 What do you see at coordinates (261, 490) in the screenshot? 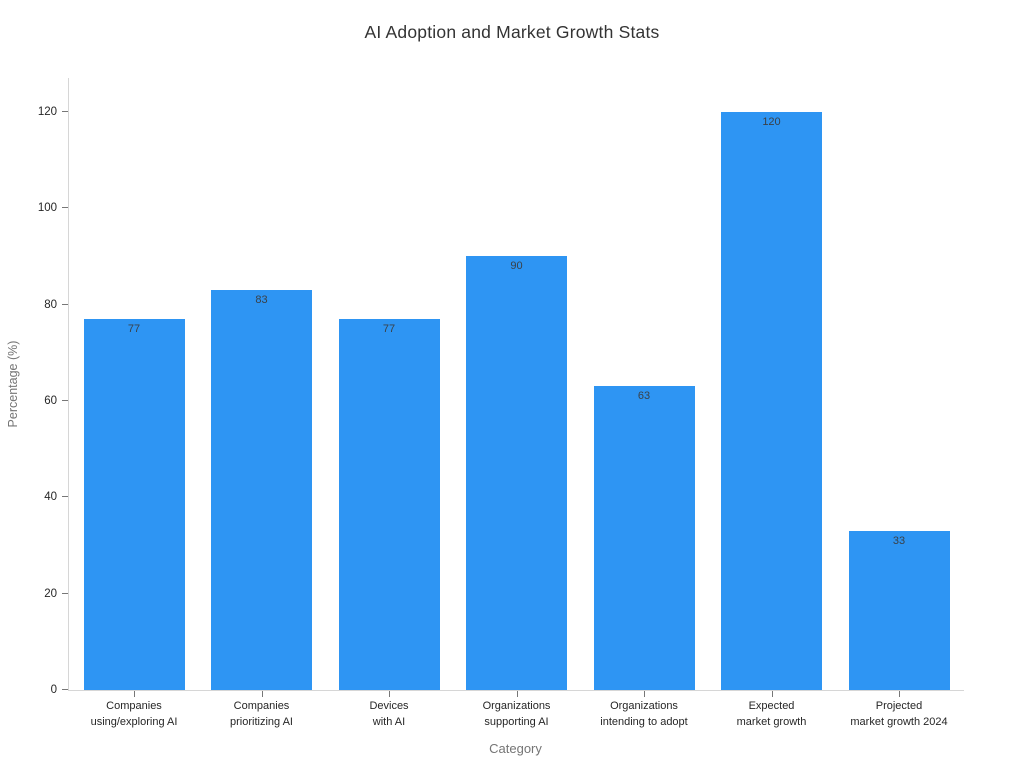
I see `bar: 83` at bounding box center [261, 490].